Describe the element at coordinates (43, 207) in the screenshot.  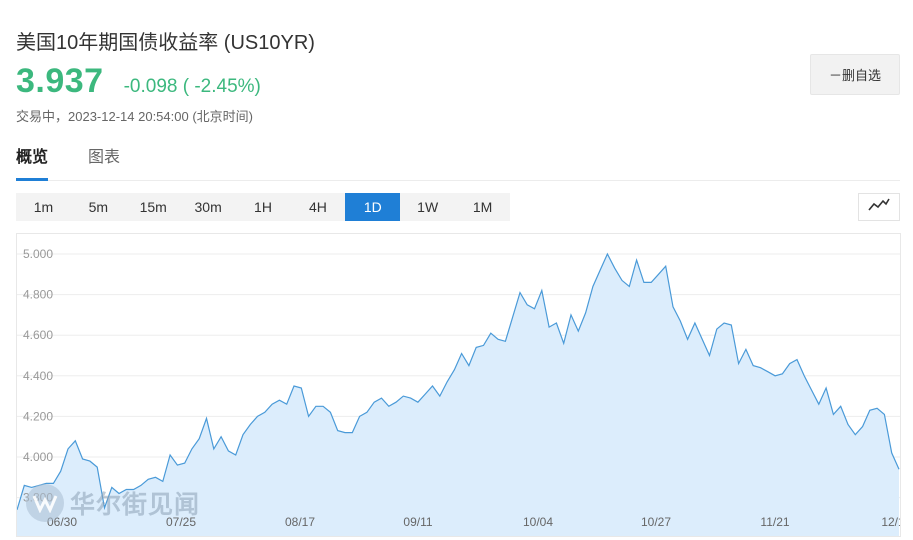
I see `period-1m: 1m` at that location.